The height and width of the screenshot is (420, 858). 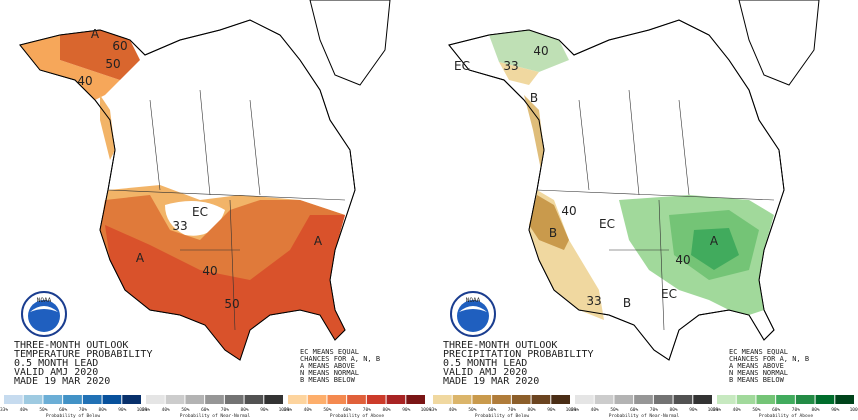 I want to click on note-line: N MEANS NORMAL, so click(x=329, y=373).